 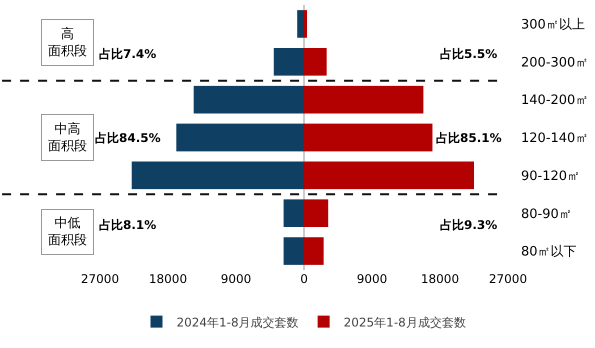 I want to click on y-tick-label: 120-140㎡, so click(x=554, y=138).